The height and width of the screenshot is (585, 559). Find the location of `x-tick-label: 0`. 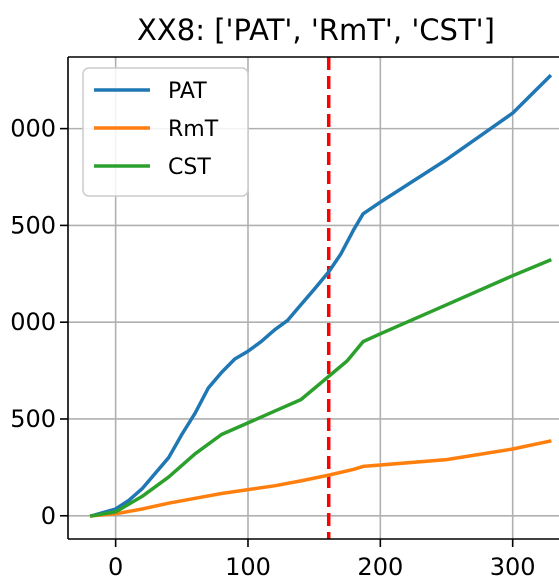

x-tick-label: 0 is located at coordinates (115, 567).